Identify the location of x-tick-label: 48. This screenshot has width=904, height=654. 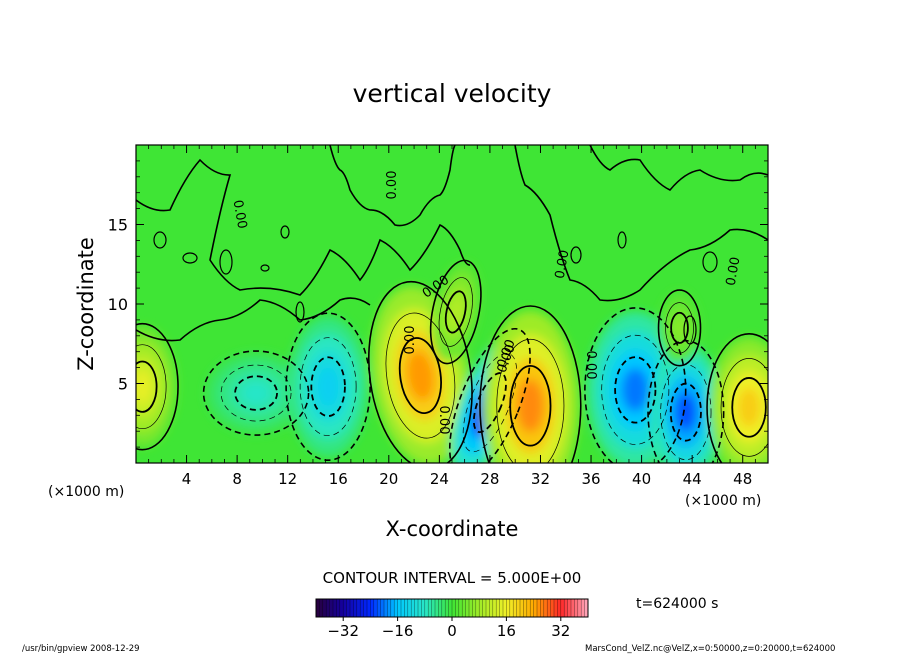
(742, 479).